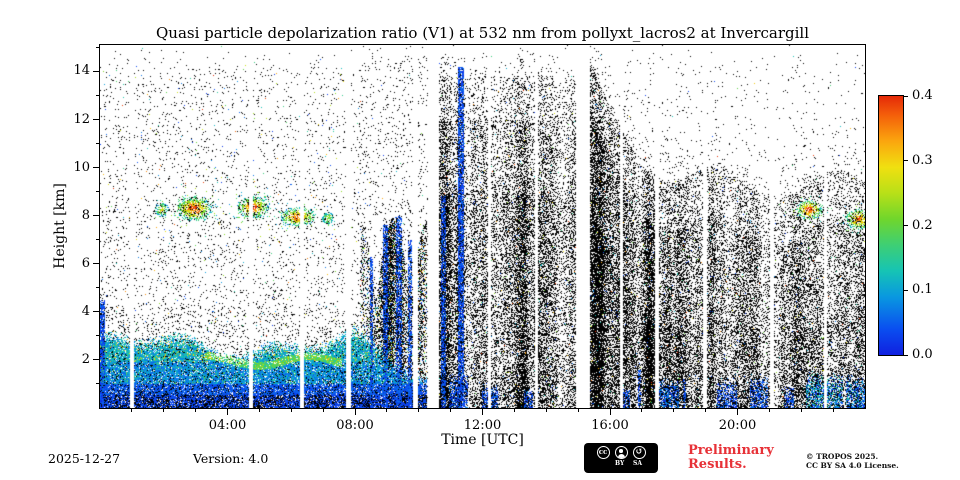 This screenshot has height=480, width=960. Describe the element at coordinates (85, 311) in the screenshot. I see `y-tick-label: 4` at that location.